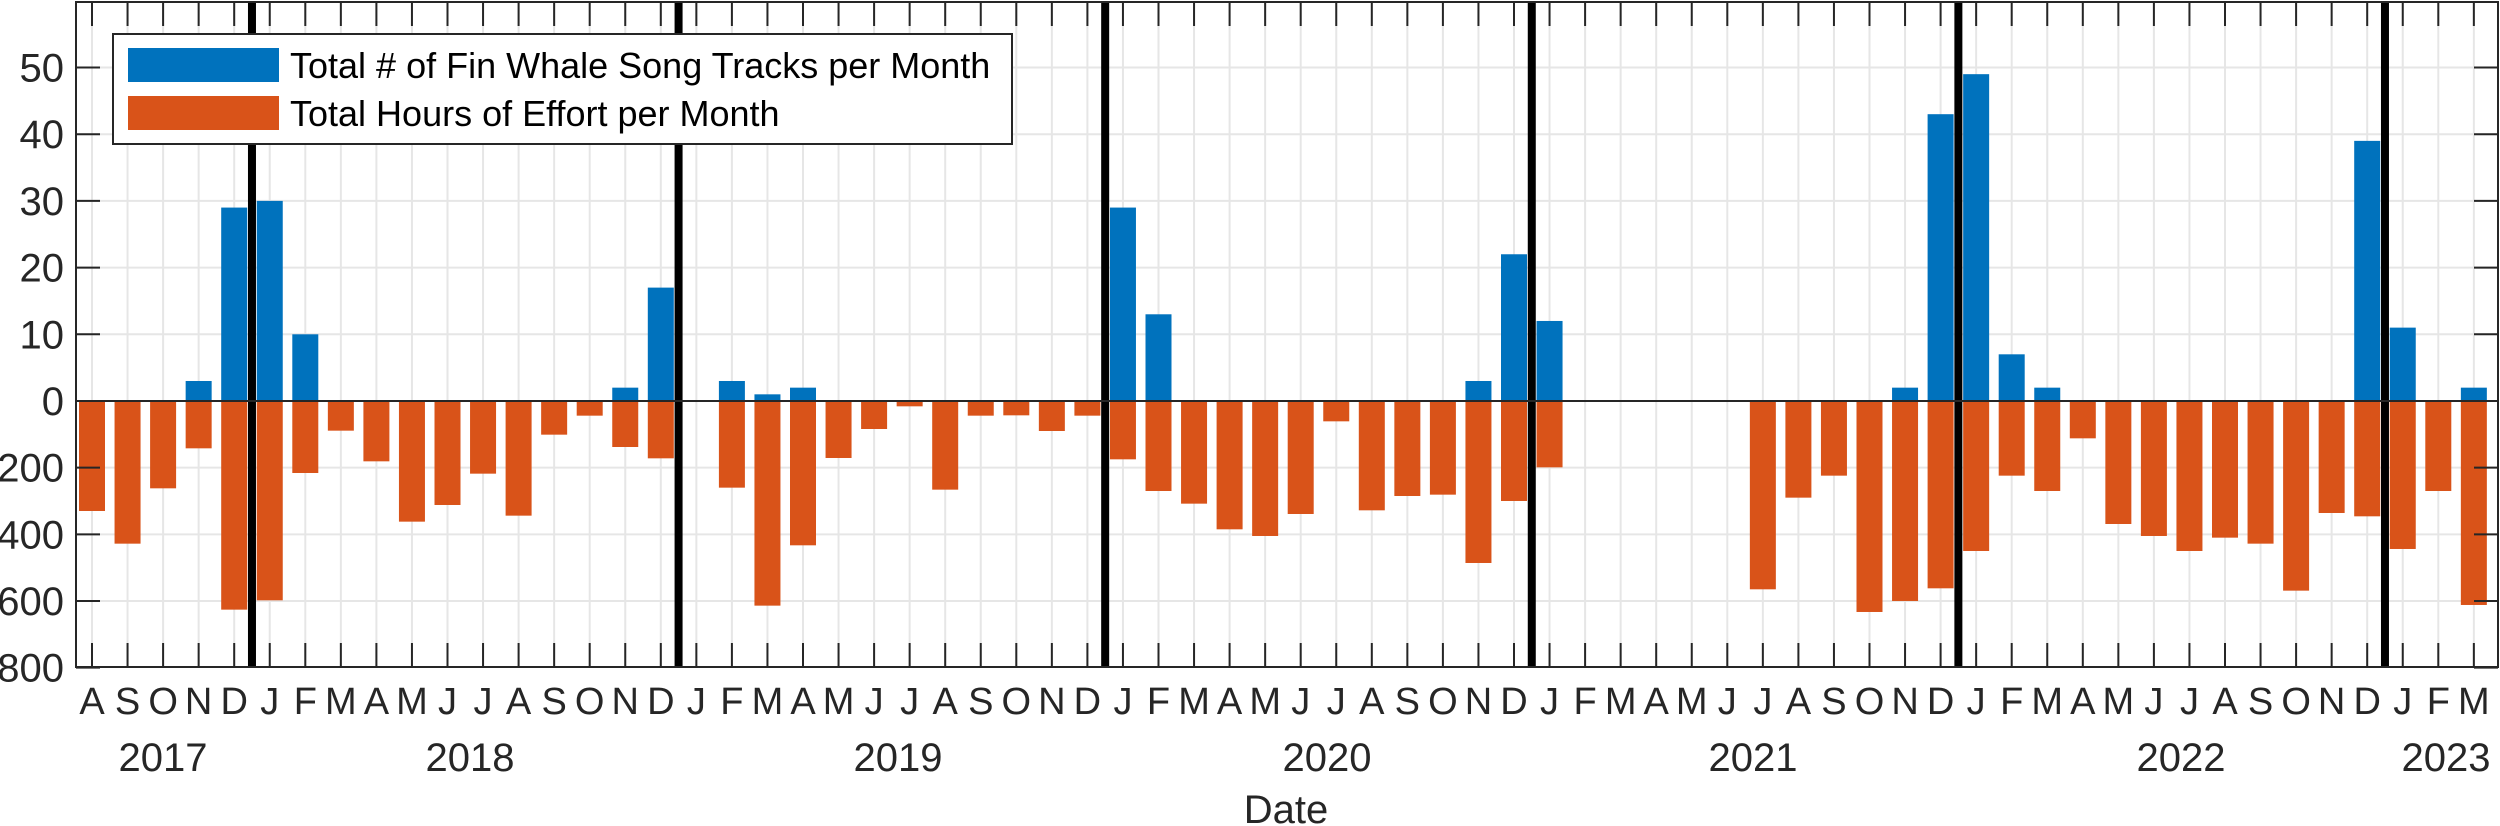 This screenshot has height=826, width=2500. Describe the element at coordinates (32, 535) in the screenshot. I see `y-tick-label: 400` at that location.